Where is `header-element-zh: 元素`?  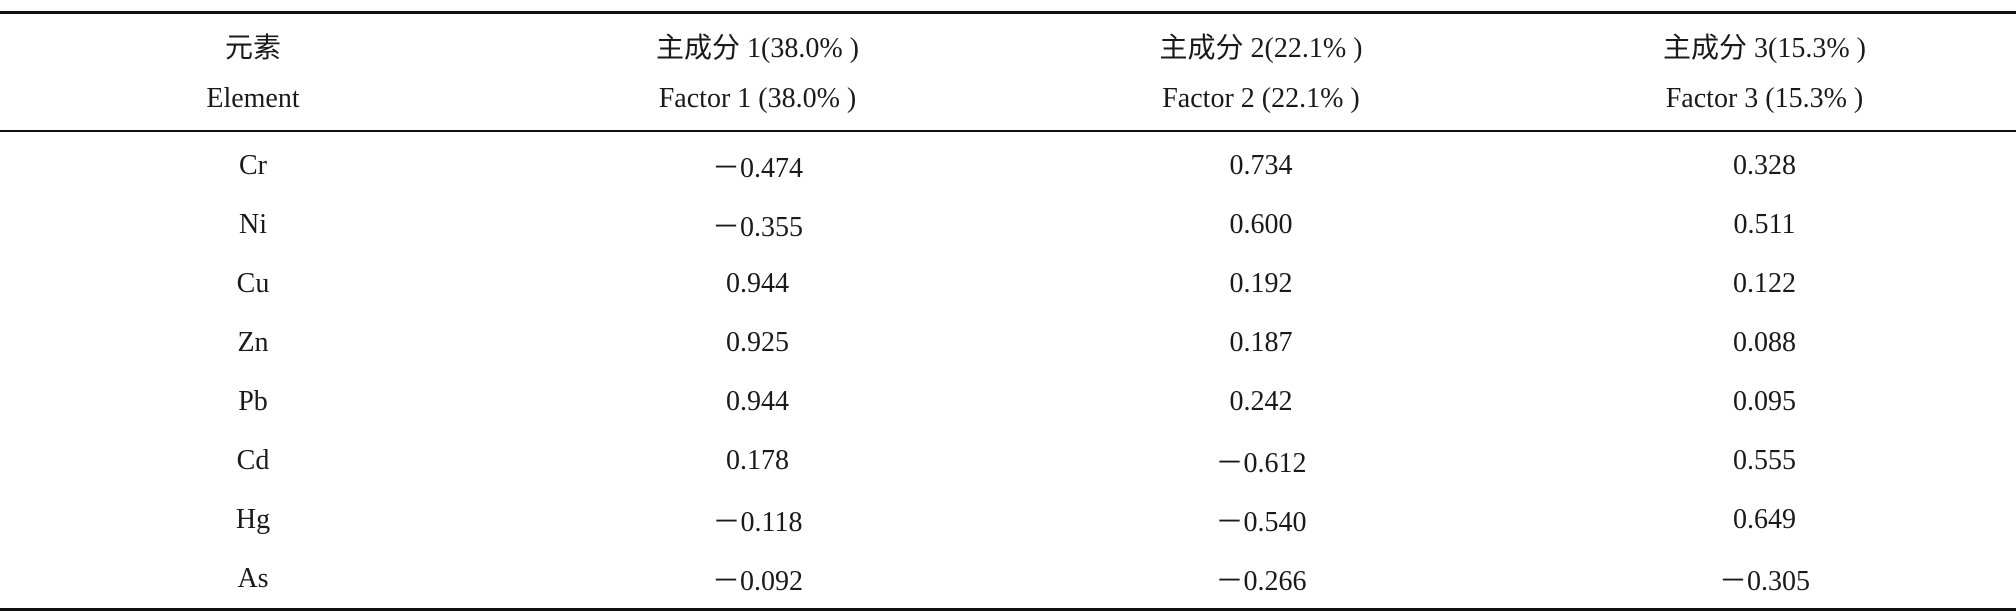
header-element-zh: 元素 is located at coordinates (253, 42).